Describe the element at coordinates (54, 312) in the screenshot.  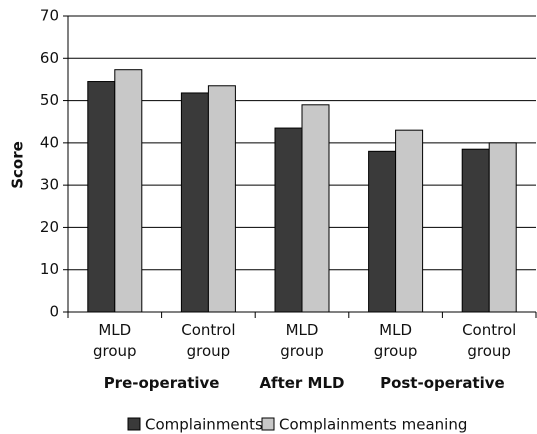
I see `y-tick-label: 0` at that location.